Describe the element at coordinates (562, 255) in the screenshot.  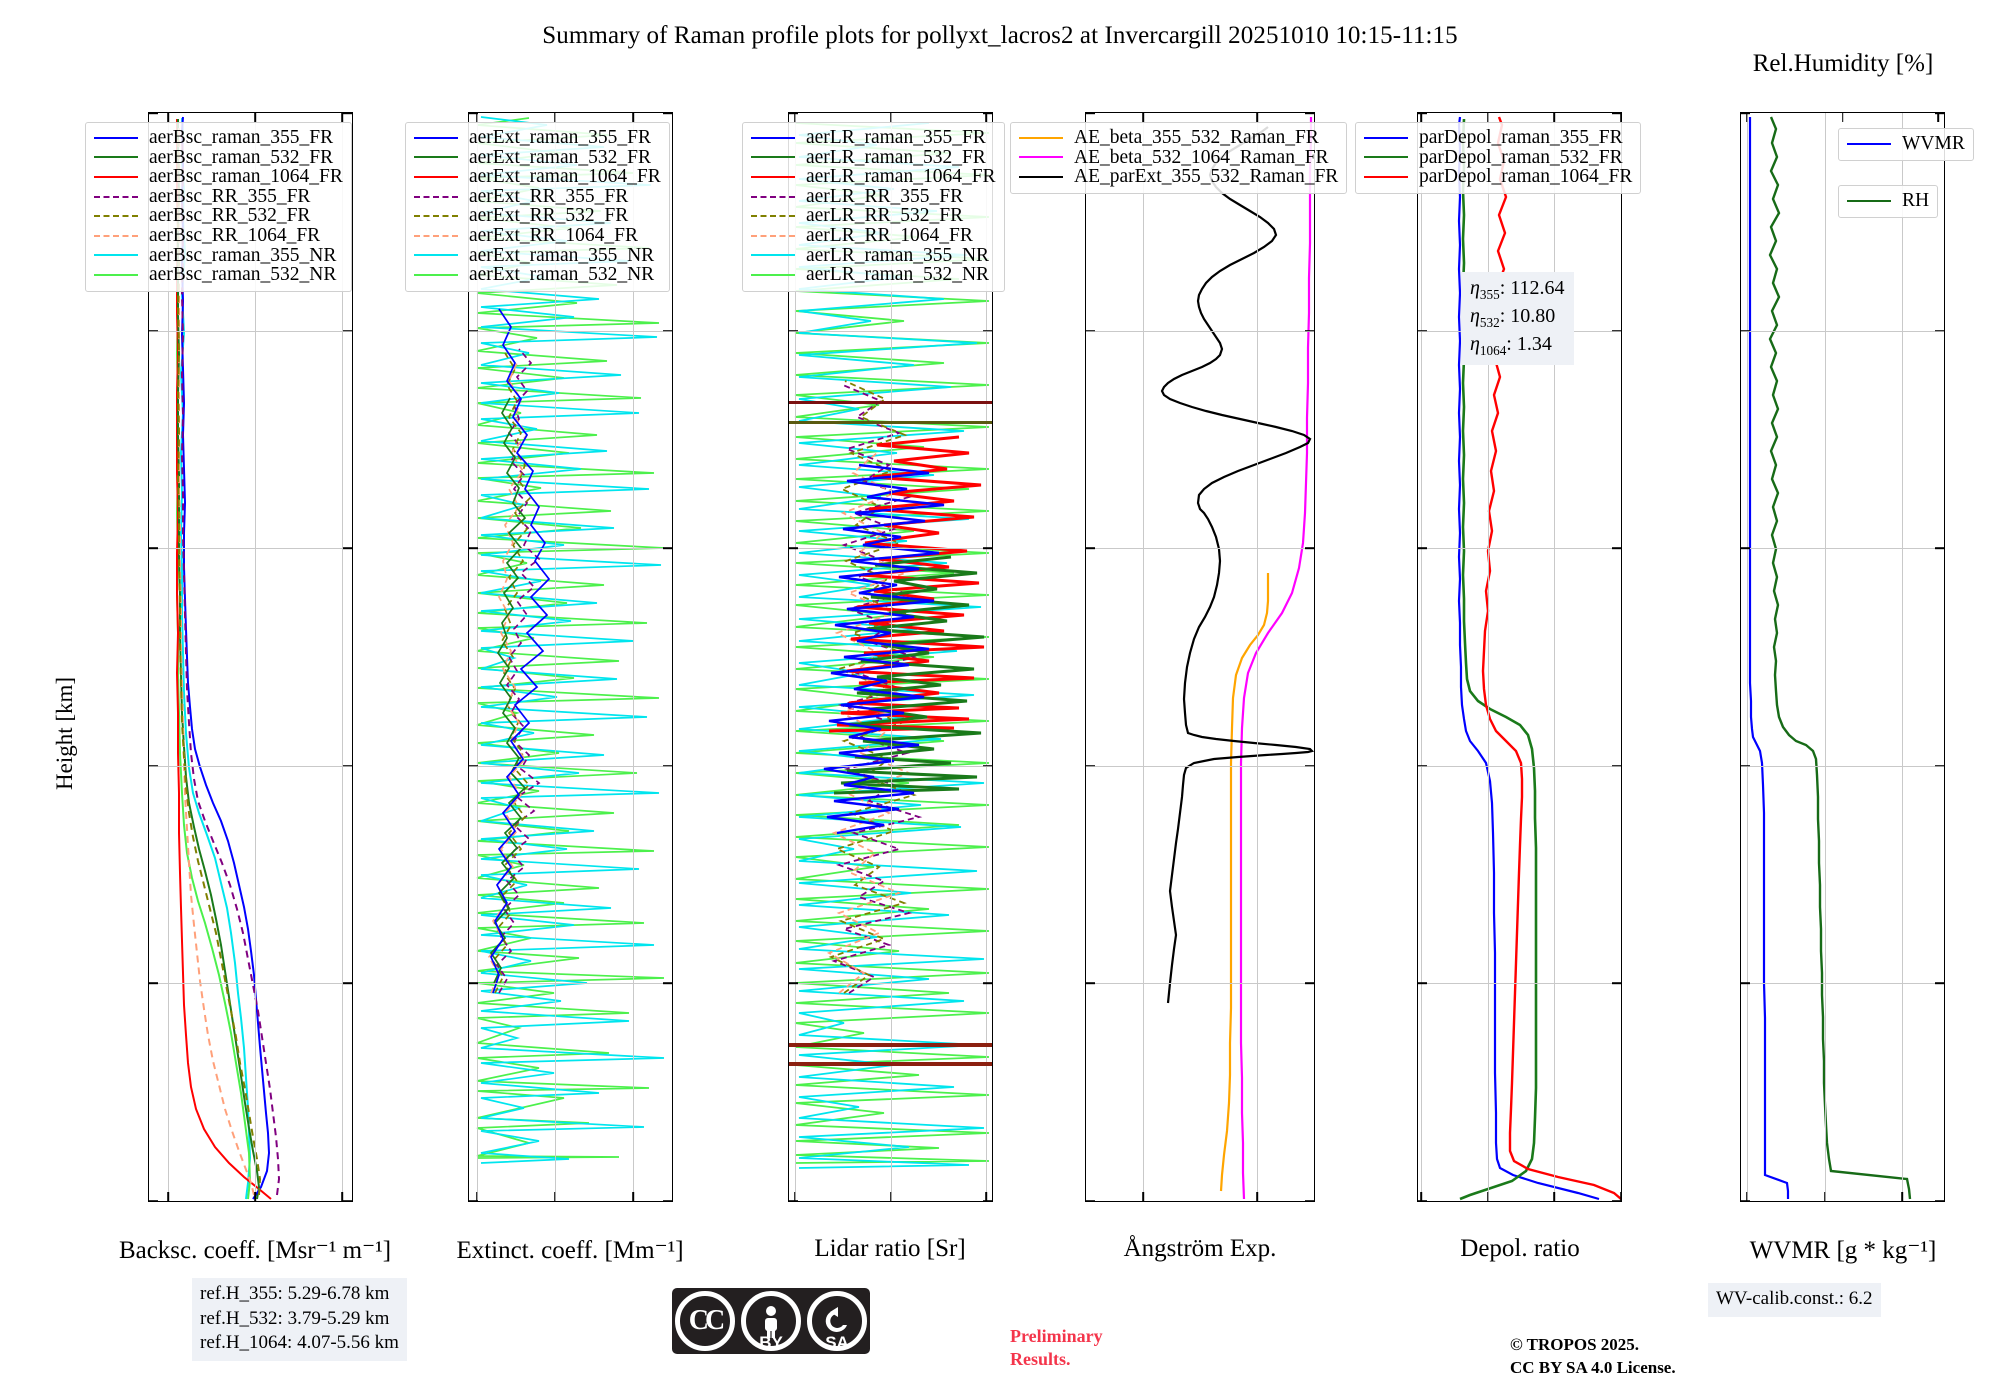
I see `legend-label: aerExt_raman_355_NR` at that location.